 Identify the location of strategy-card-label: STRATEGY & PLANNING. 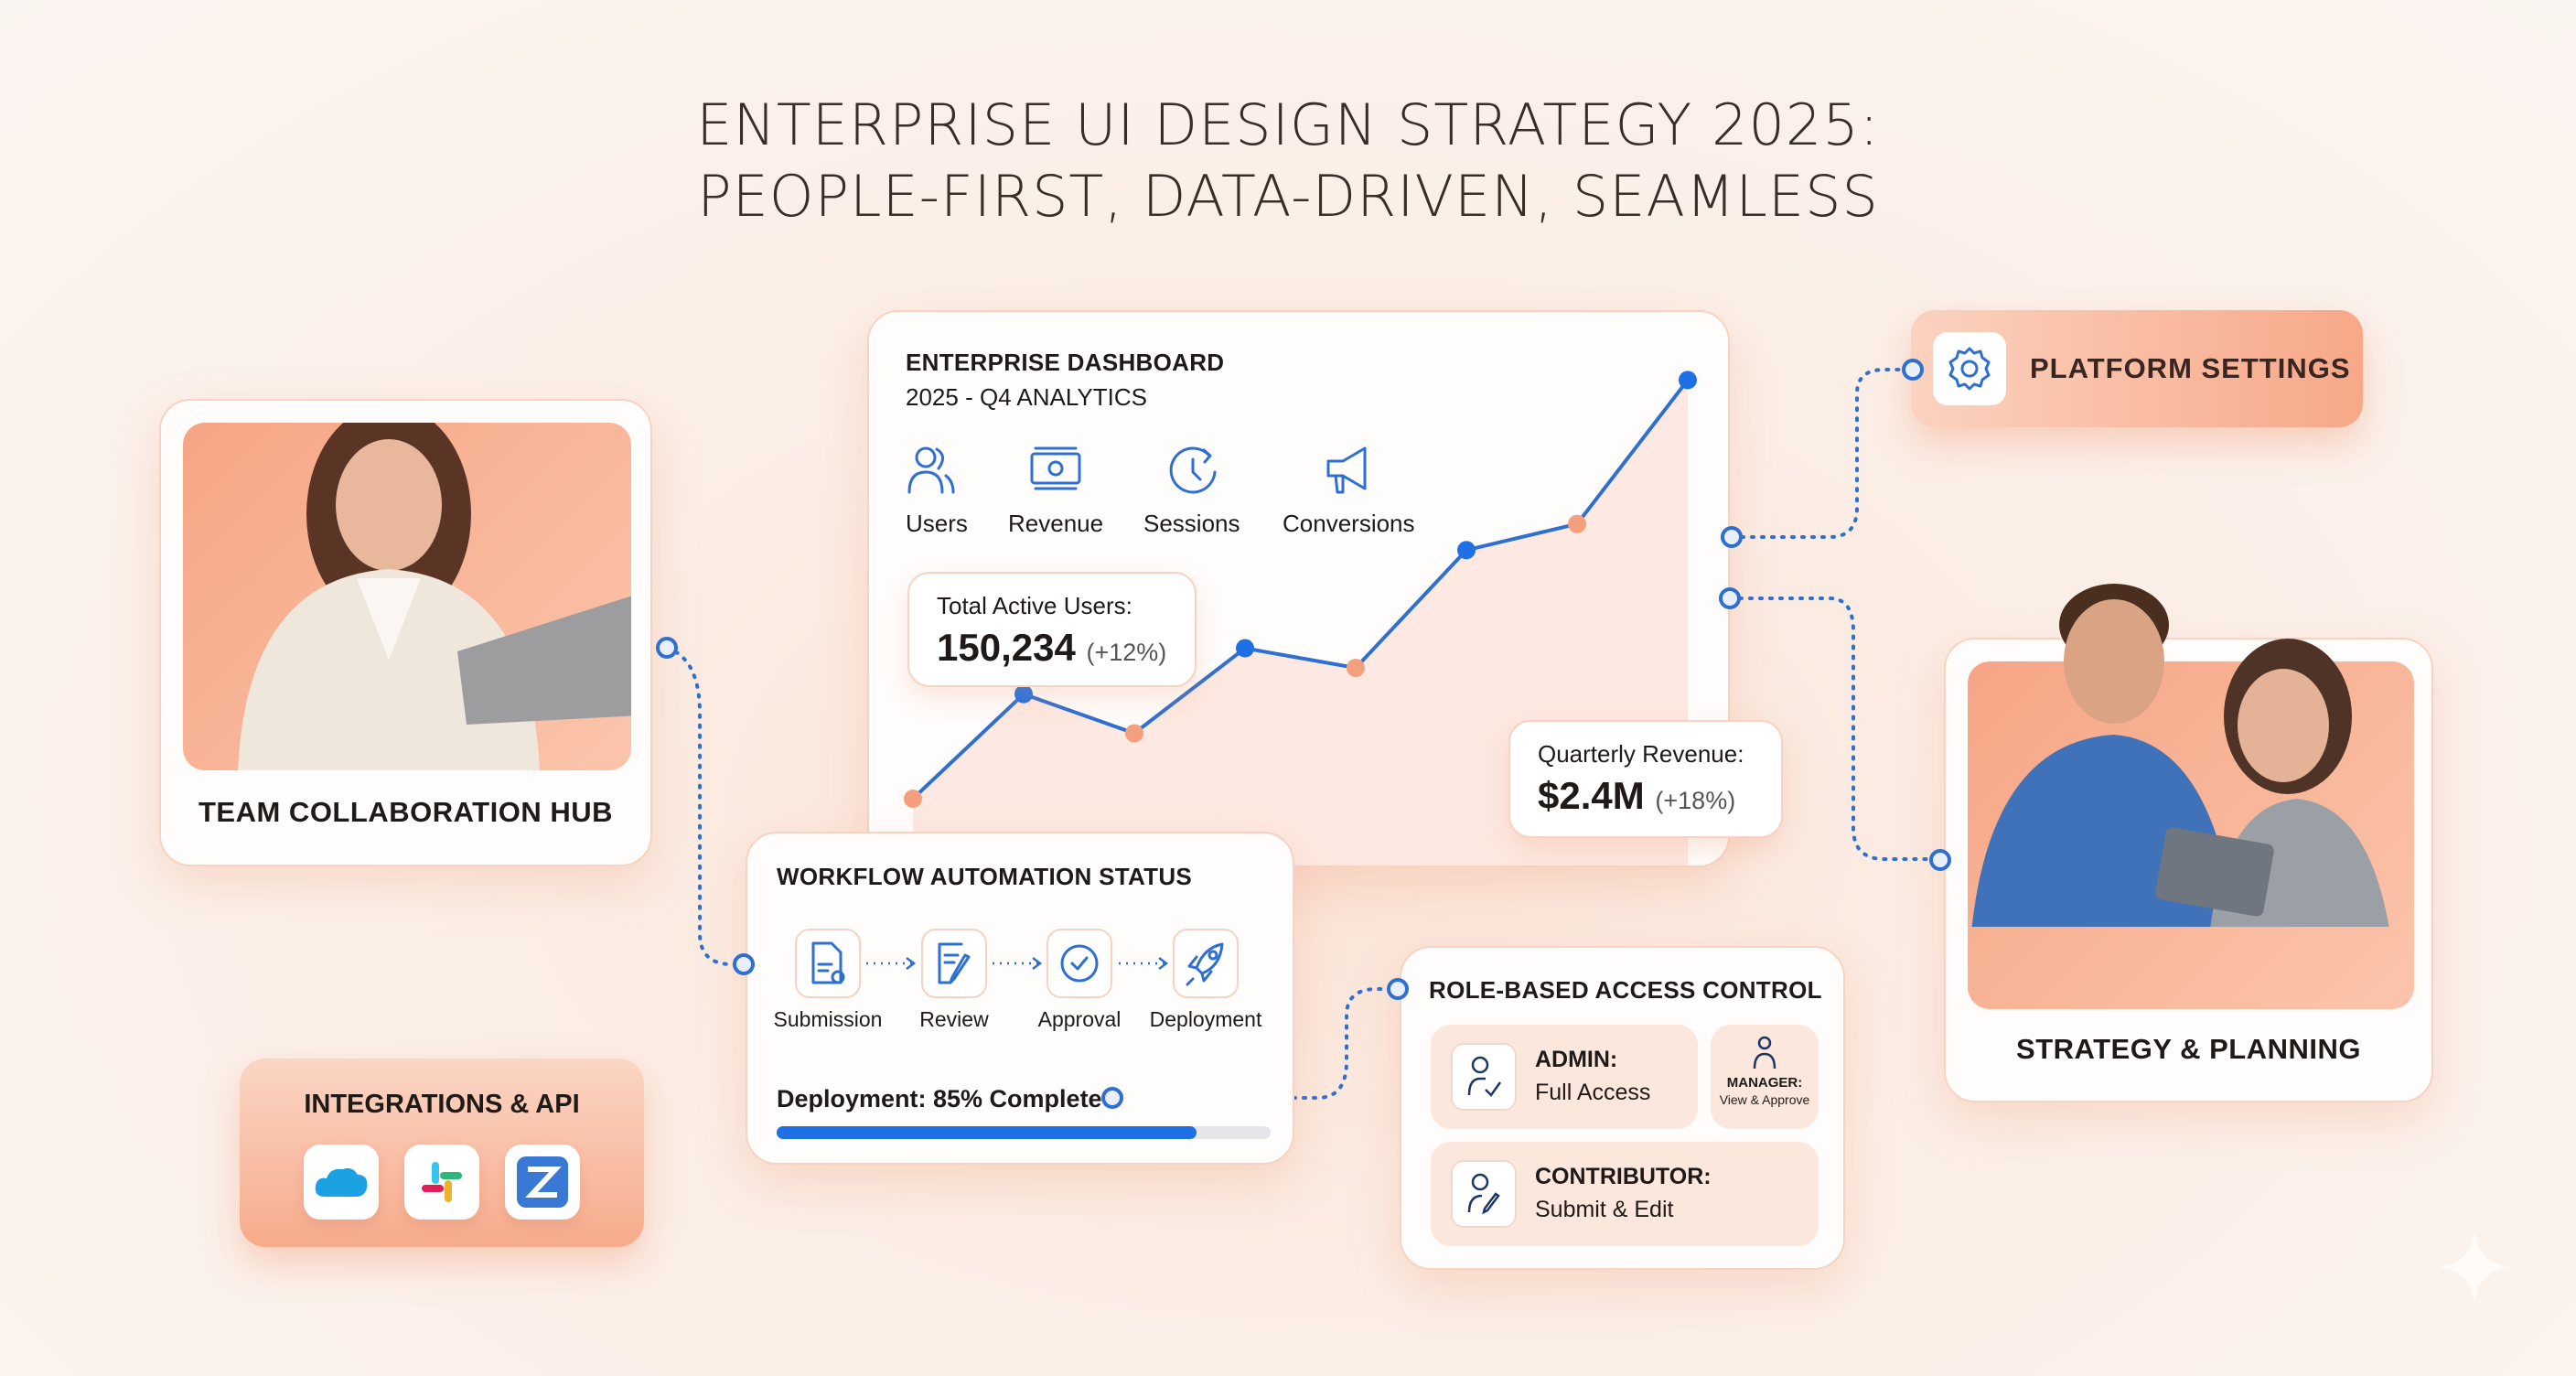
(2188, 1049).